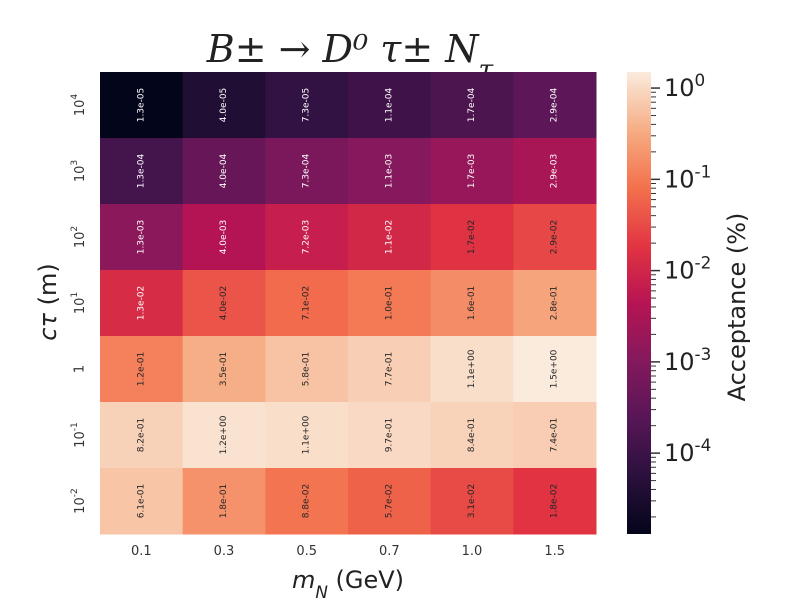 This screenshot has width=800, height=600. I want to click on x-tick-labels: 0.1 0.3 0.5 0.7 1.0 1.5, so click(348, 551).